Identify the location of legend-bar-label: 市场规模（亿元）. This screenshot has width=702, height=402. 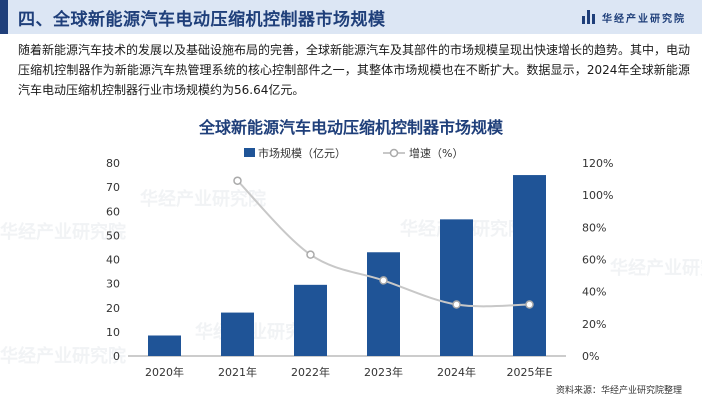
(302, 153).